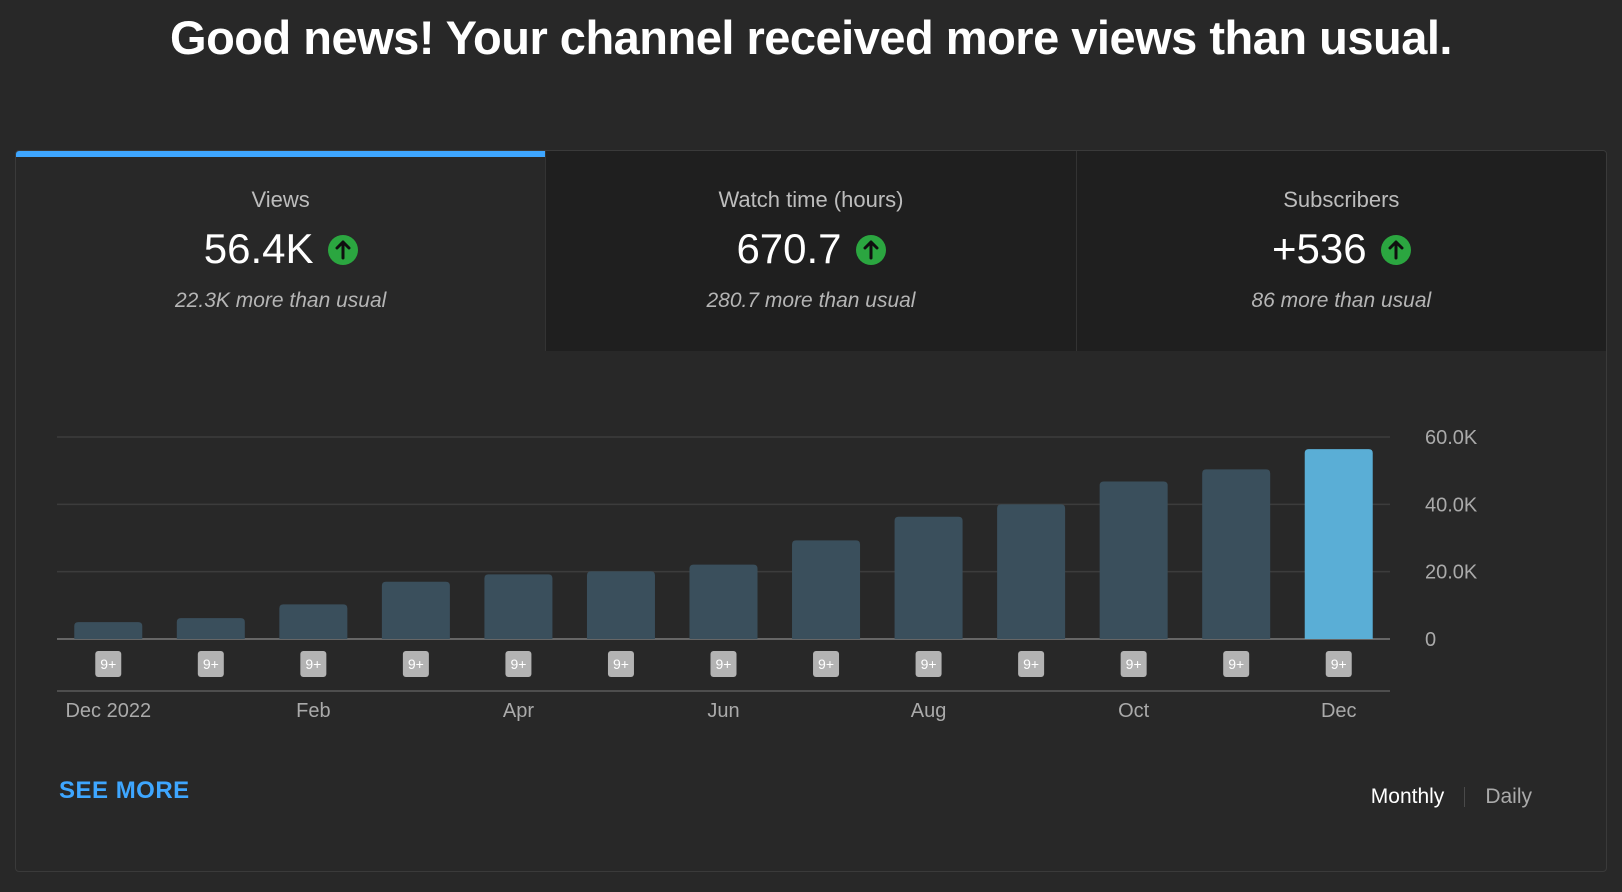 Image resolution: width=1622 pixels, height=892 pixels. I want to click on tab-watch-time-value: 670.7, so click(789, 248).